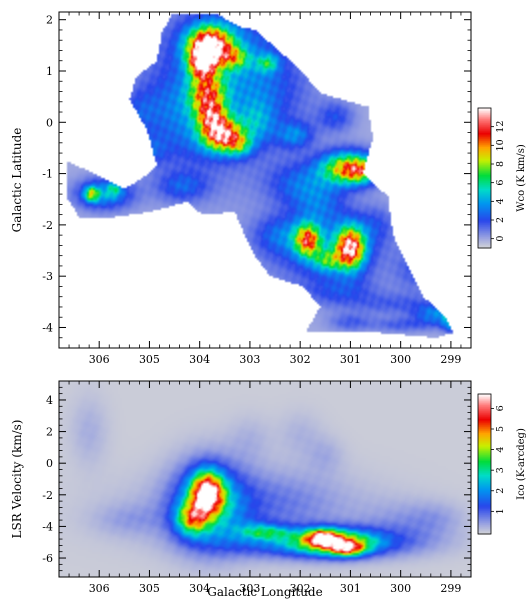  I want to click on bottom-colorbar-tick-label: 3, so click(500, 470).